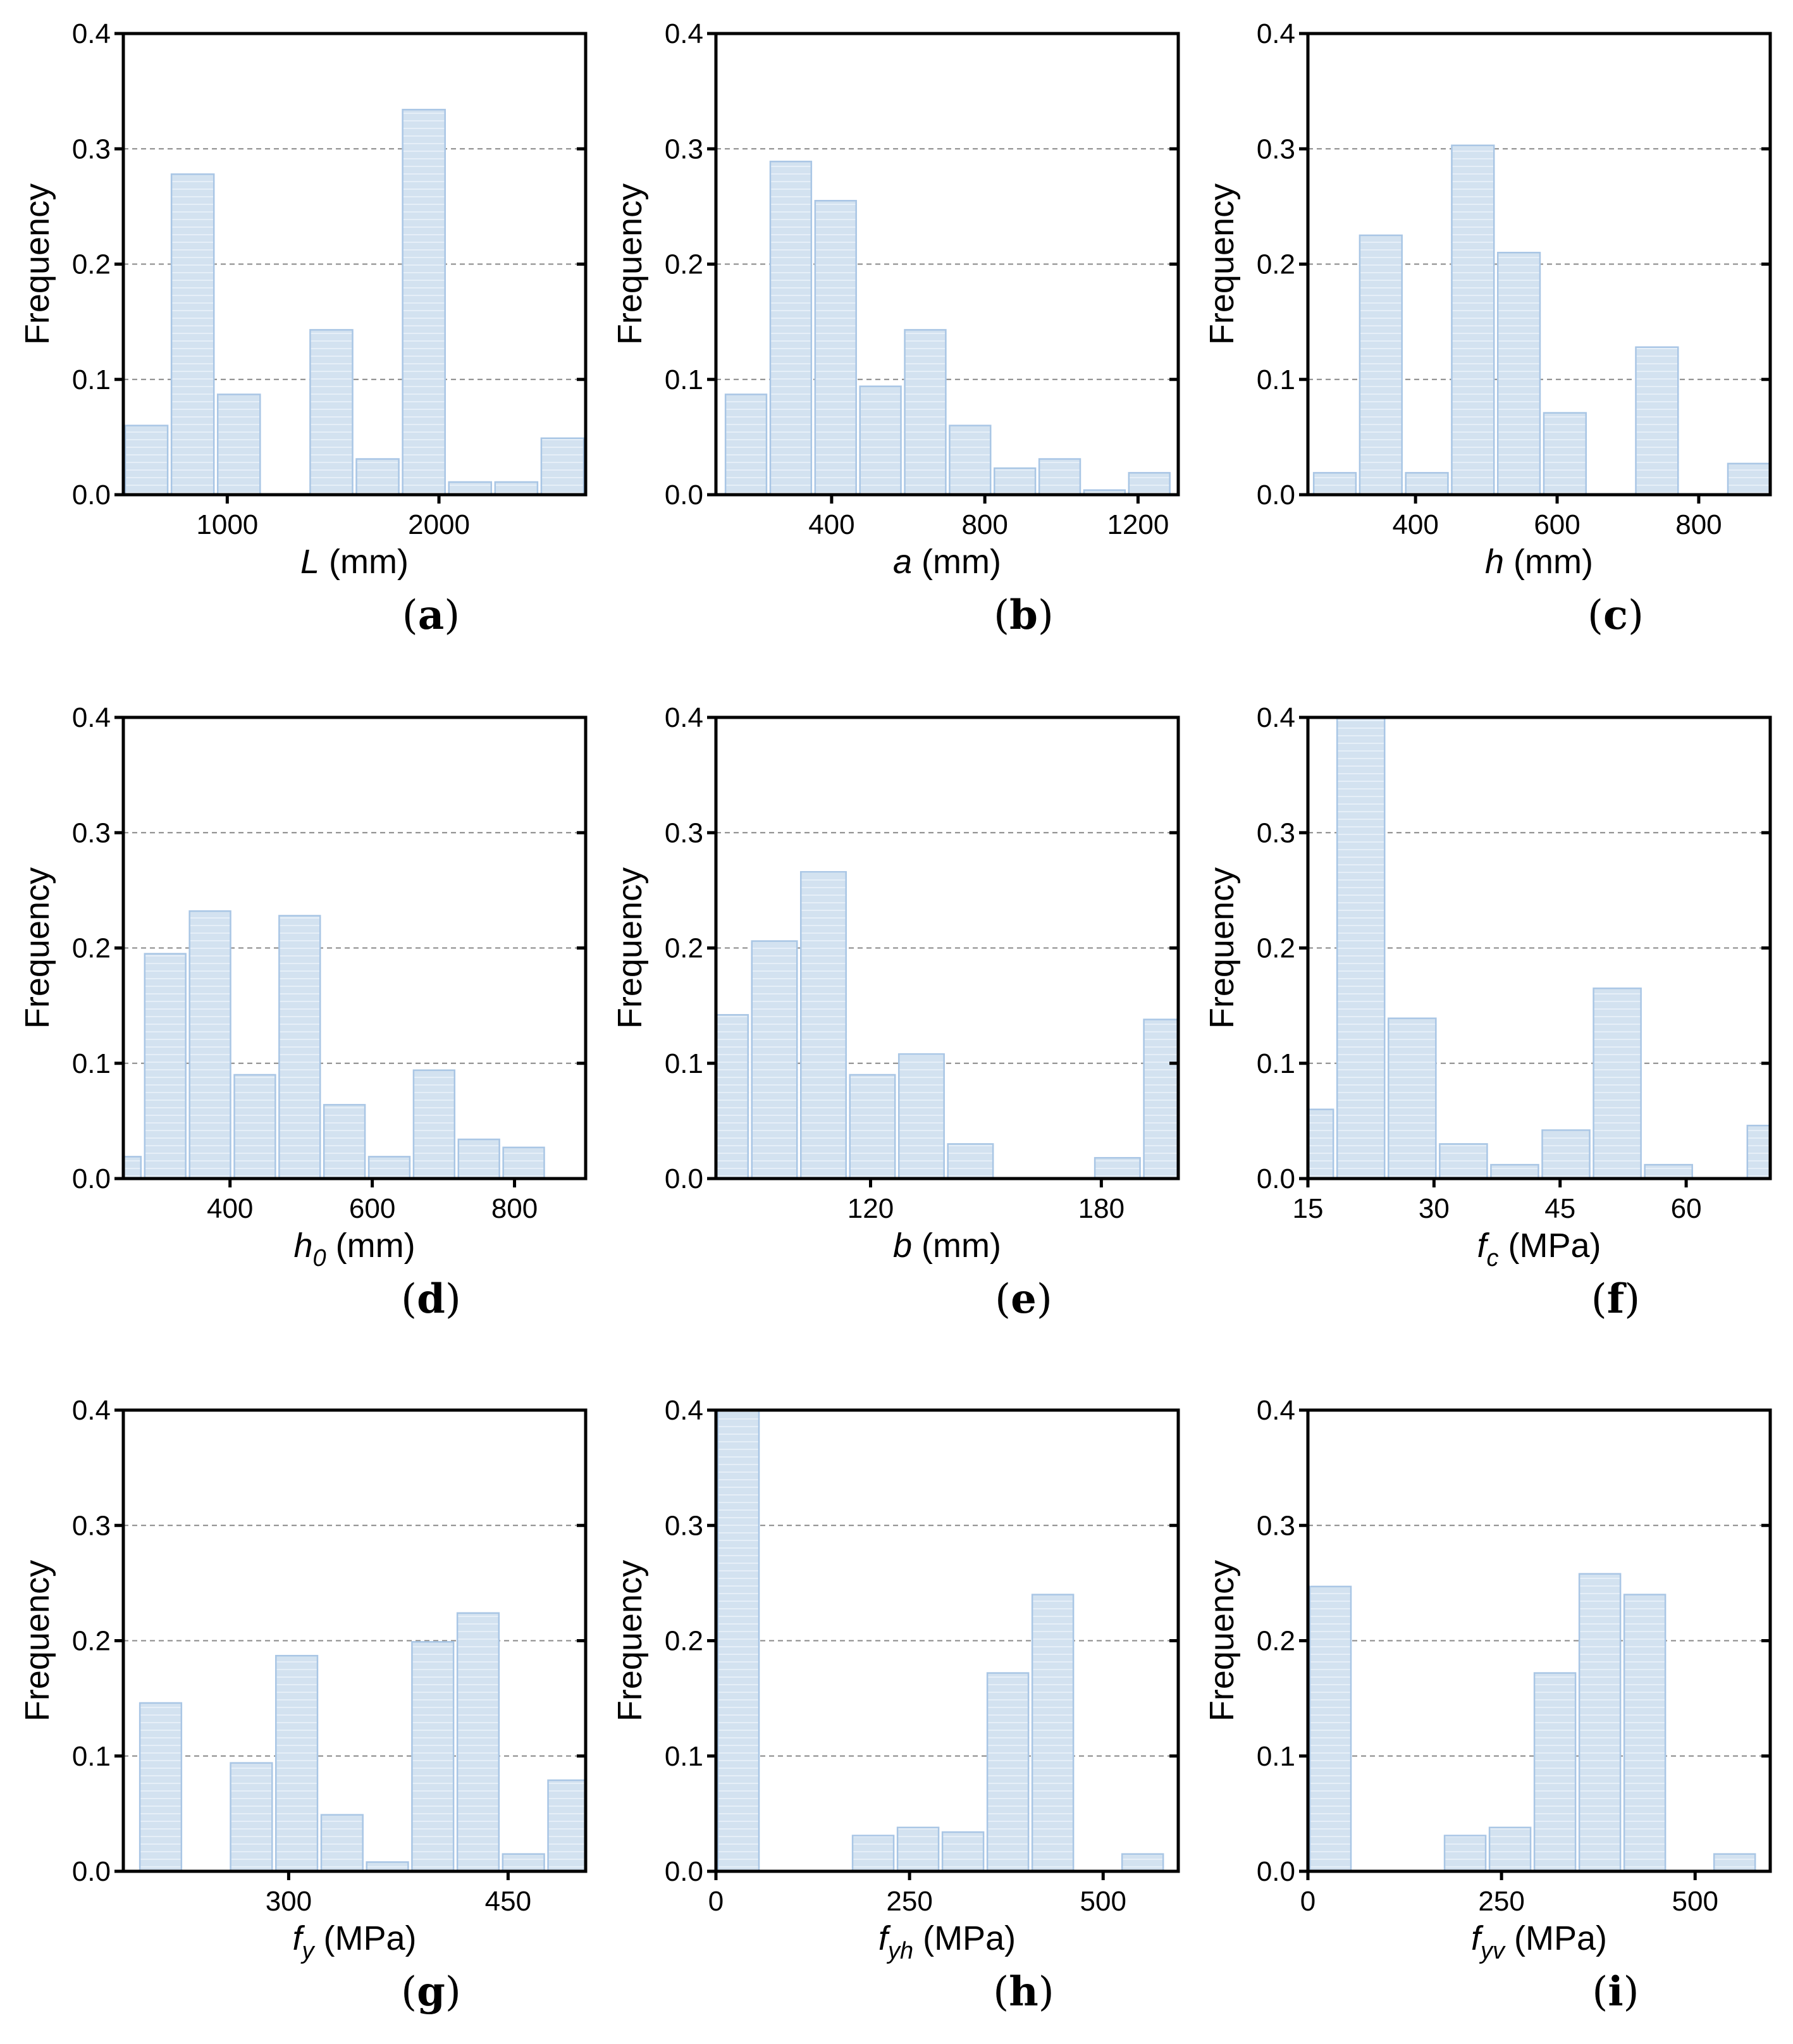  I want to click on x-axis-unit: (MPa), so click(1556, 1938).